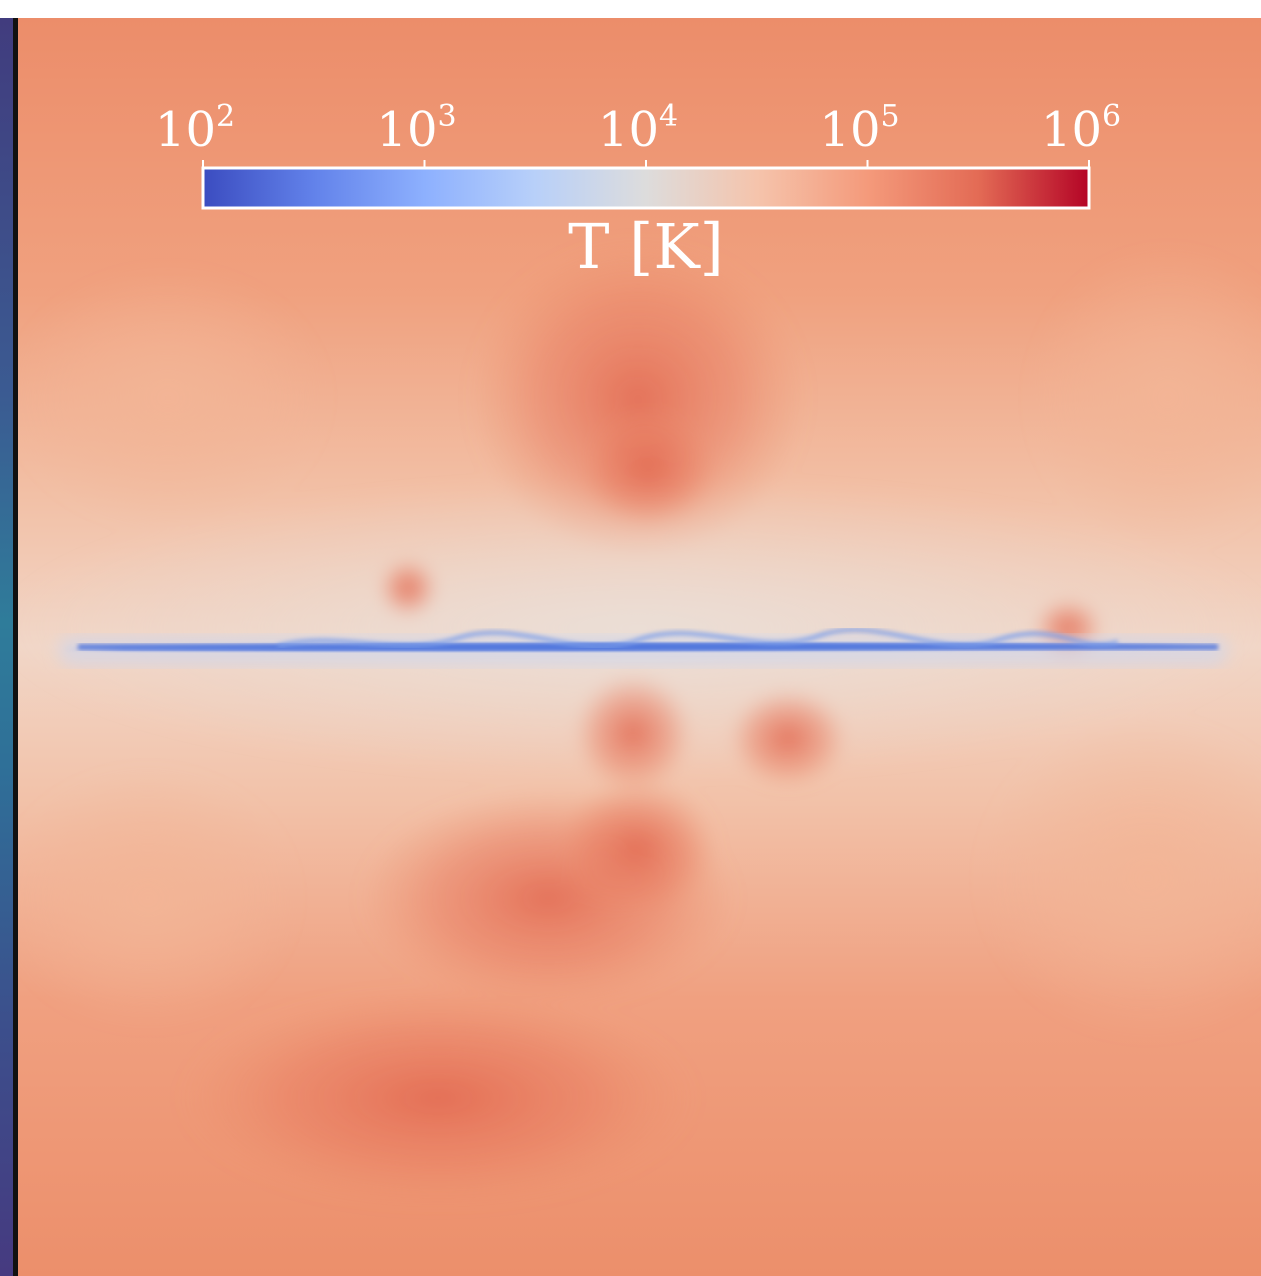  What do you see at coordinates (195, 128) in the screenshot?
I see `colorbar-tick-label-0: 102` at bounding box center [195, 128].